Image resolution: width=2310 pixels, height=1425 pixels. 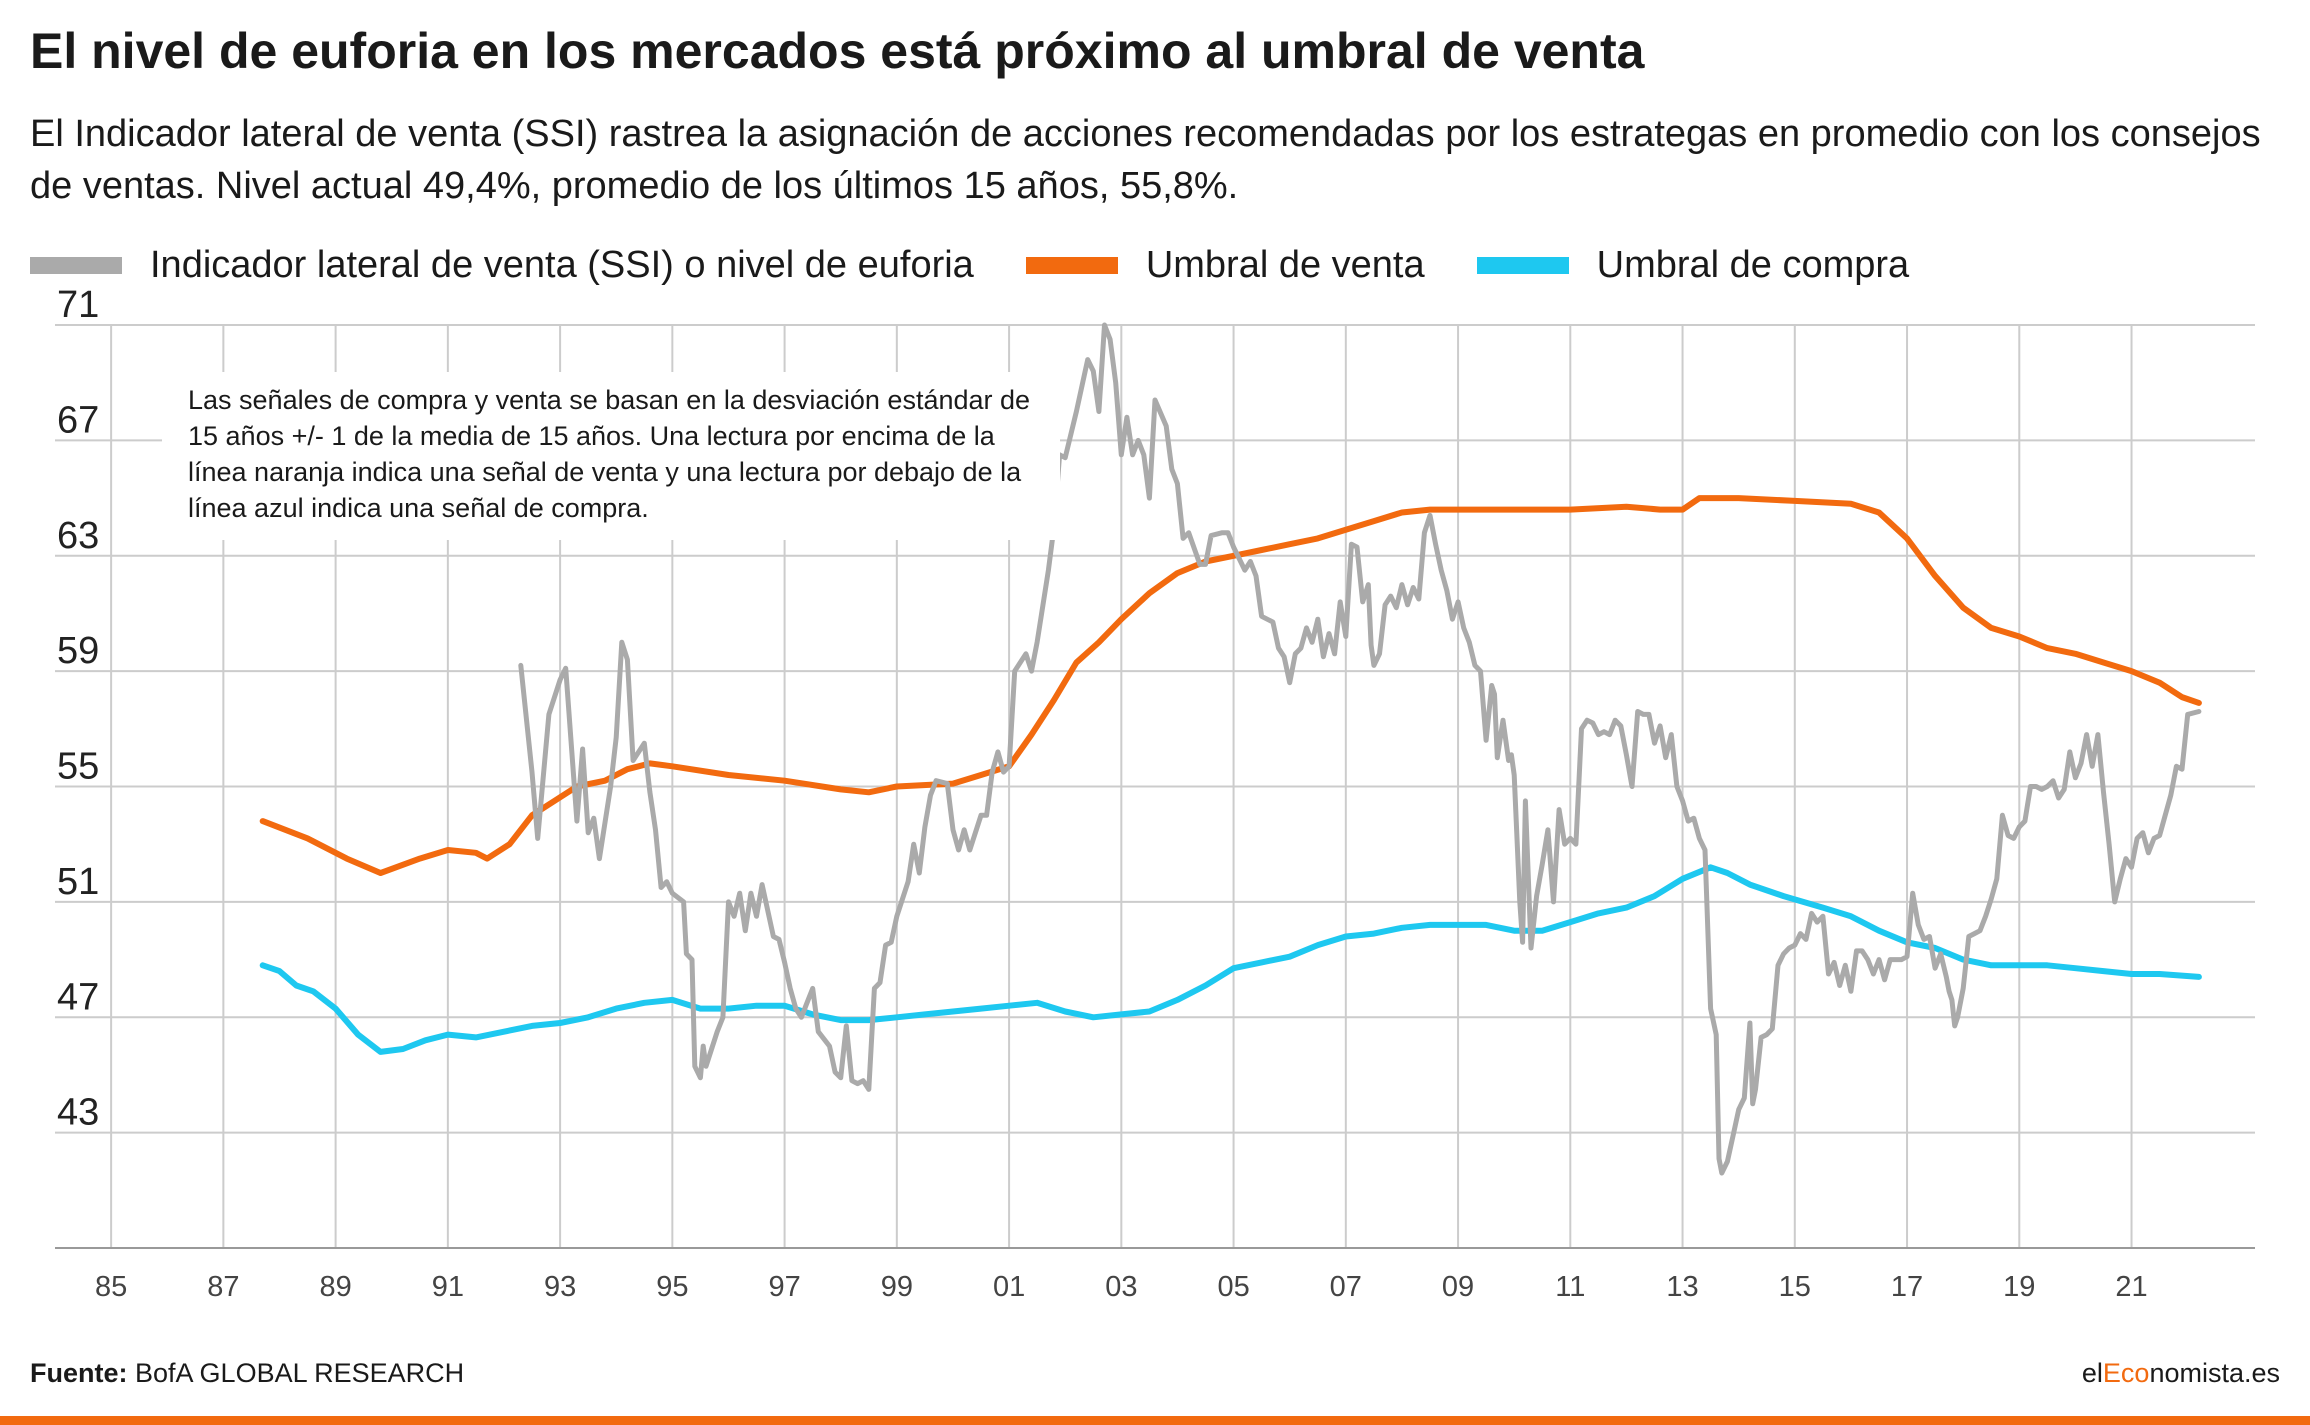 I want to click on x-tick-label: 11, so click(x=1570, y=1287).